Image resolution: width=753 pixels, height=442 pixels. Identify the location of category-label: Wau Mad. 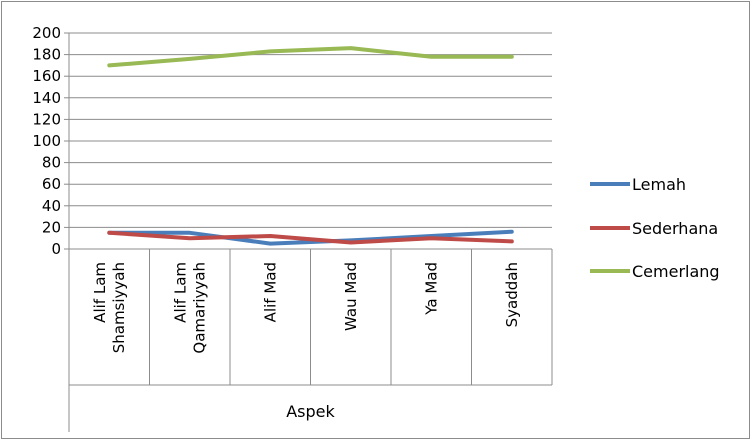
(351, 296).